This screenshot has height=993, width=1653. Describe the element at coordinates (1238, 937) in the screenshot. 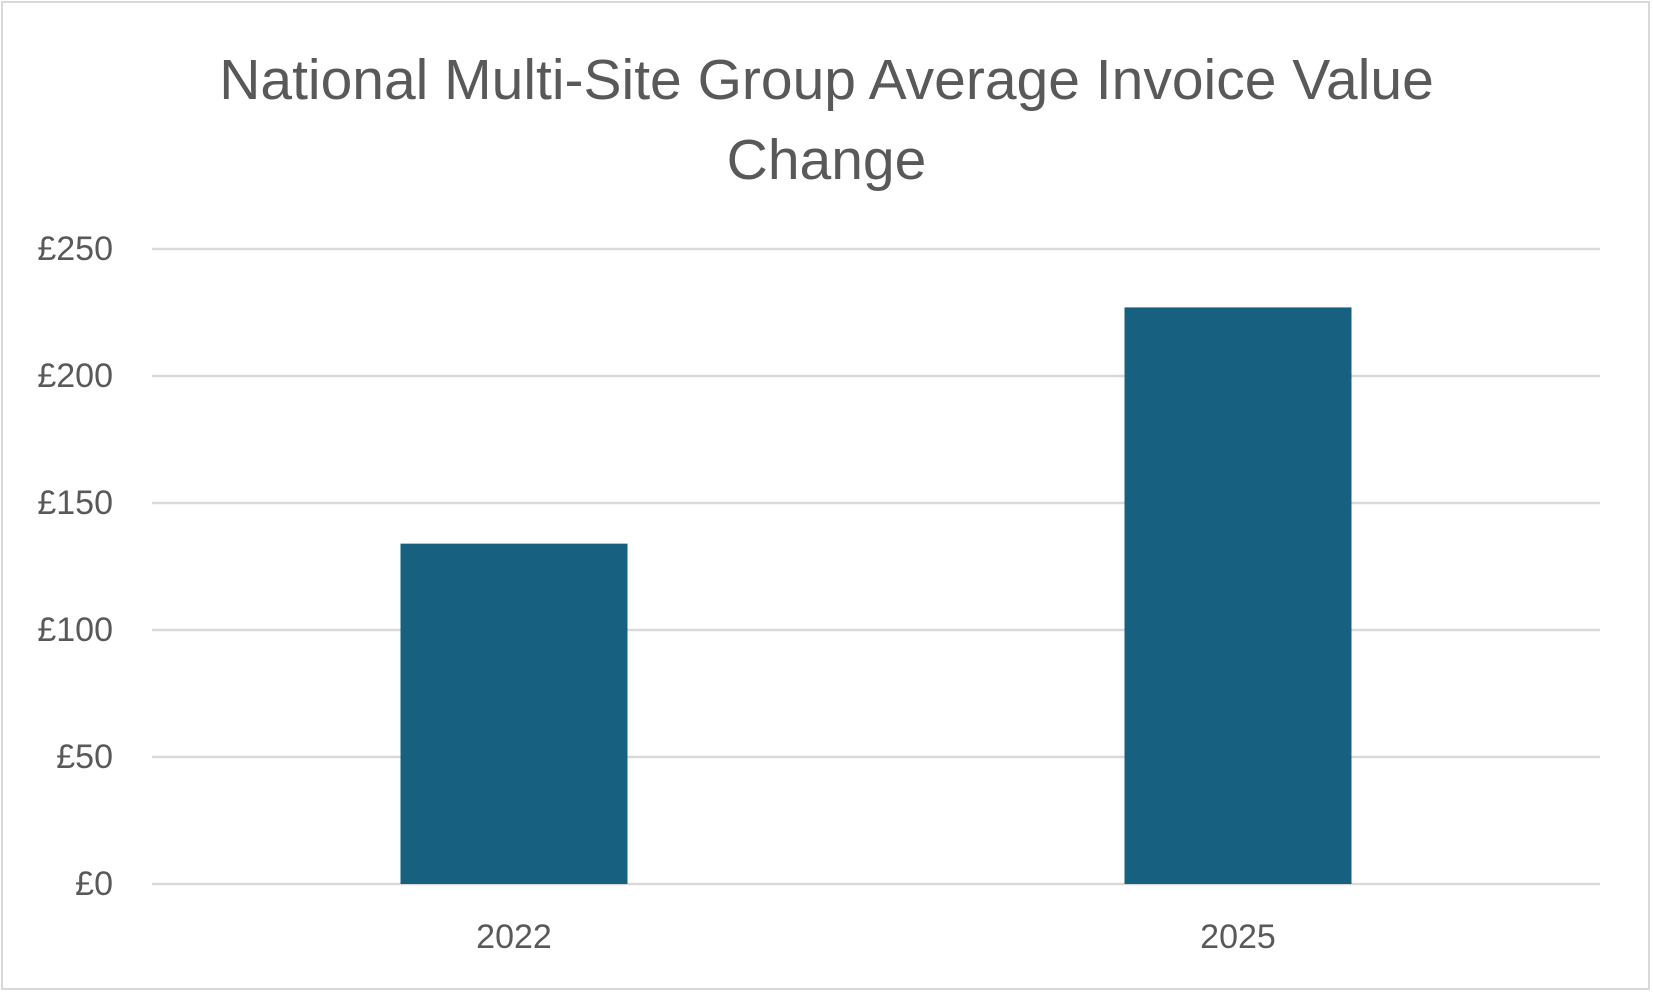

I see `x-tick-label: 2025` at that location.